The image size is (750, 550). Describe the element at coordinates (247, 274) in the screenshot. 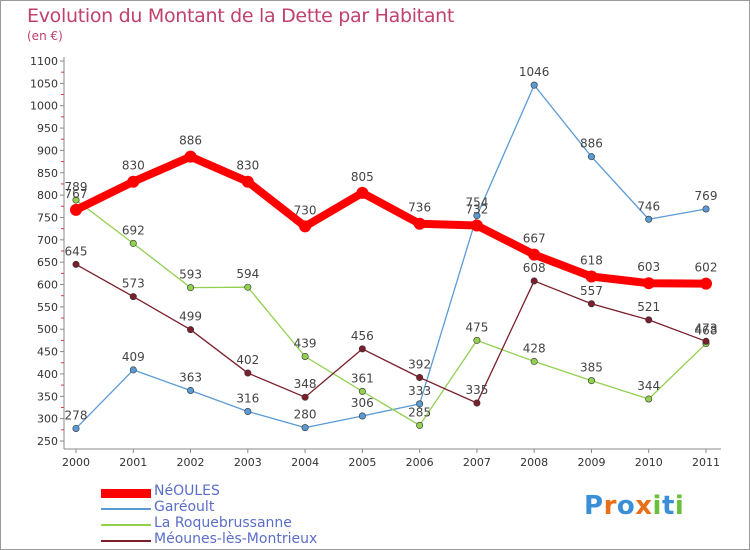

I see `data-label: 594` at that location.